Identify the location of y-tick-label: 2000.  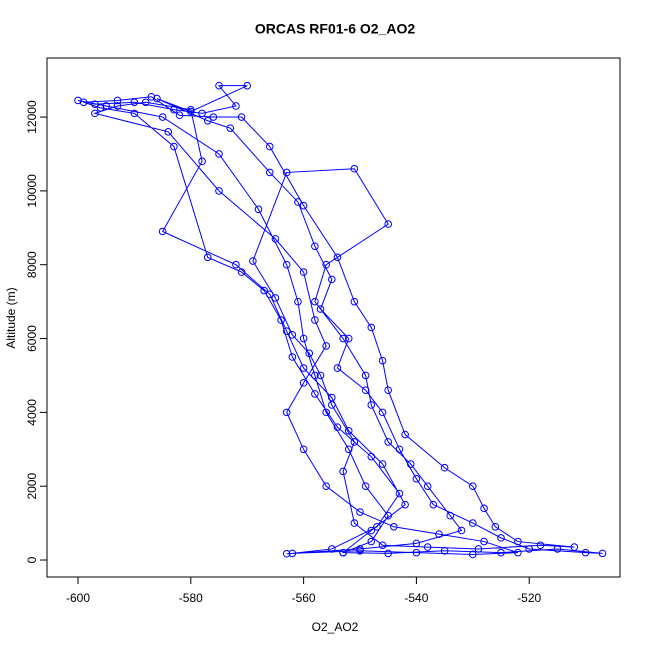
(32, 486).